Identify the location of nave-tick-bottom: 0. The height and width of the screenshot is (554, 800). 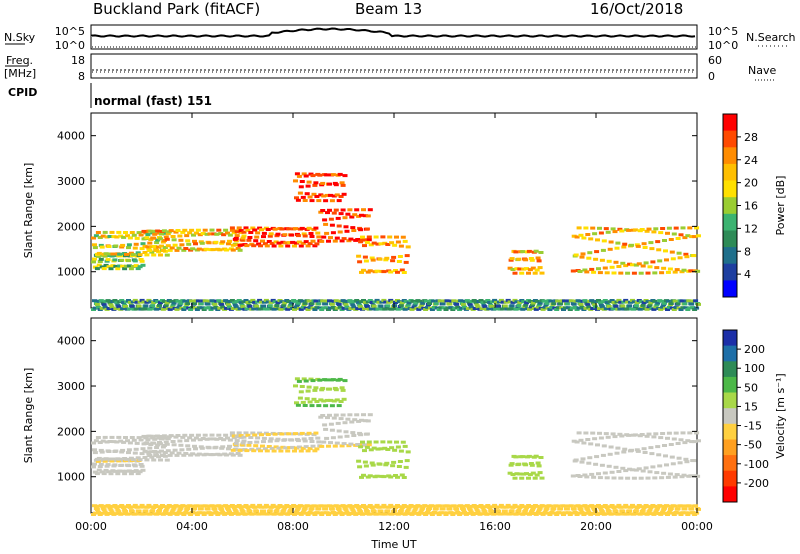
(711, 76).